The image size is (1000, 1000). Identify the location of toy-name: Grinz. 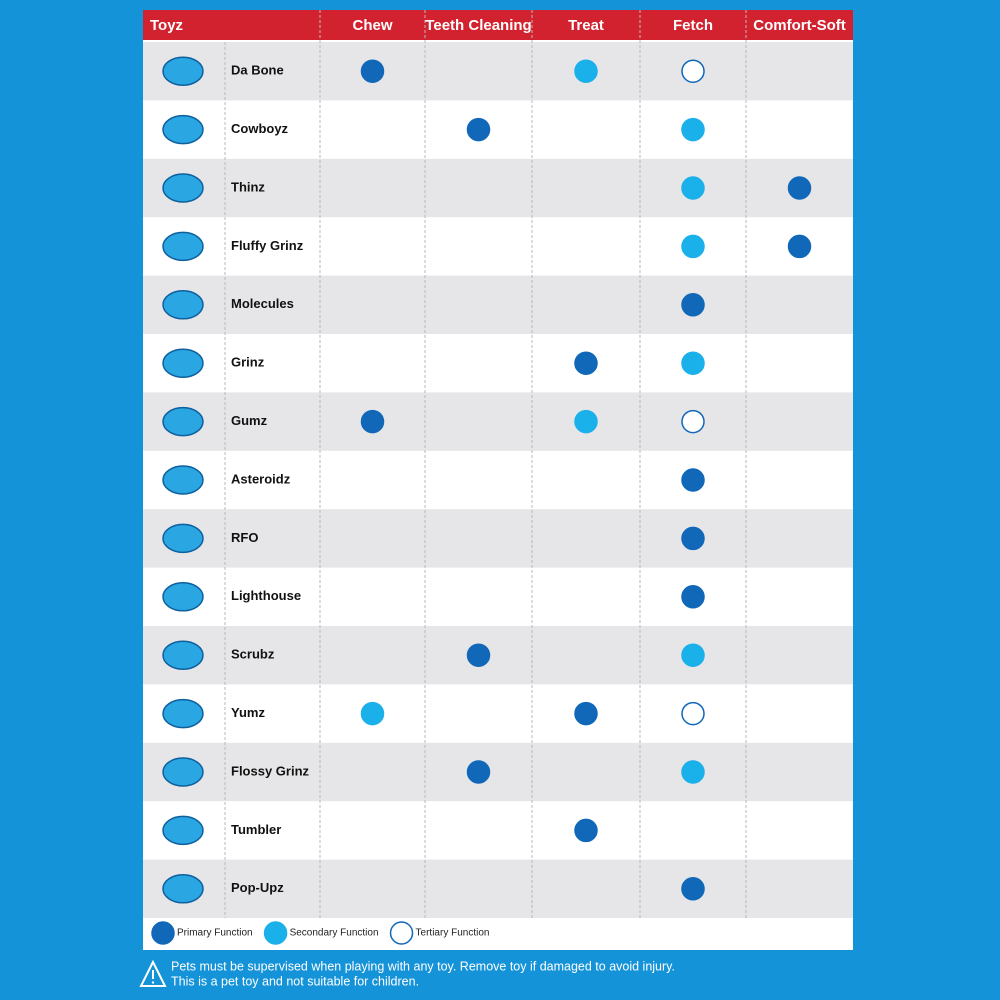
(248, 362).